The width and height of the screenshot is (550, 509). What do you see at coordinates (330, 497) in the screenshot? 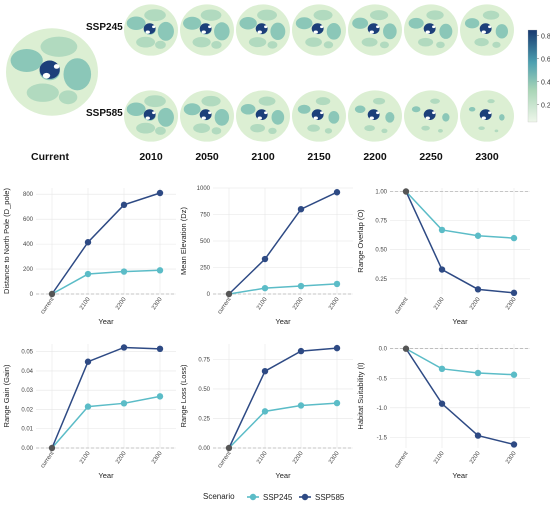
I see `legend-label-ssp585: SSP585` at bounding box center [330, 497].